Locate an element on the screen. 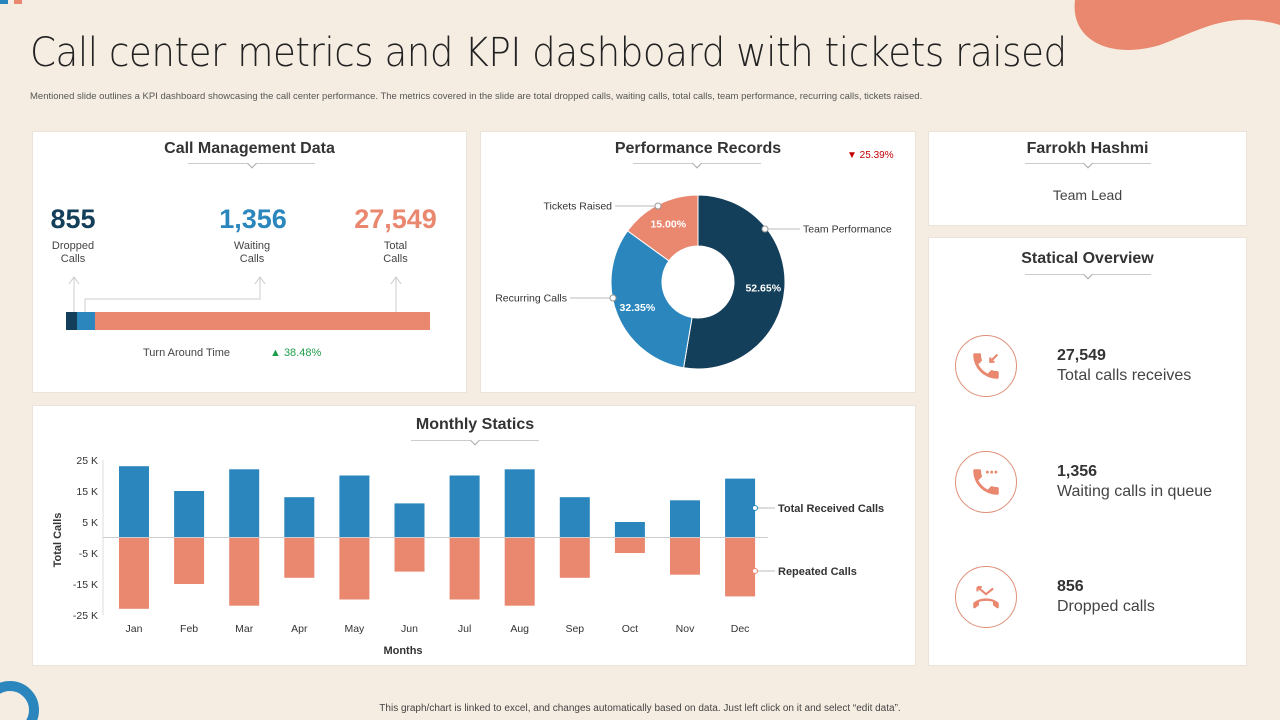 The height and width of the screenshot is (720, 1280). card-title: Performance Records is located at coordinates (698, 148).